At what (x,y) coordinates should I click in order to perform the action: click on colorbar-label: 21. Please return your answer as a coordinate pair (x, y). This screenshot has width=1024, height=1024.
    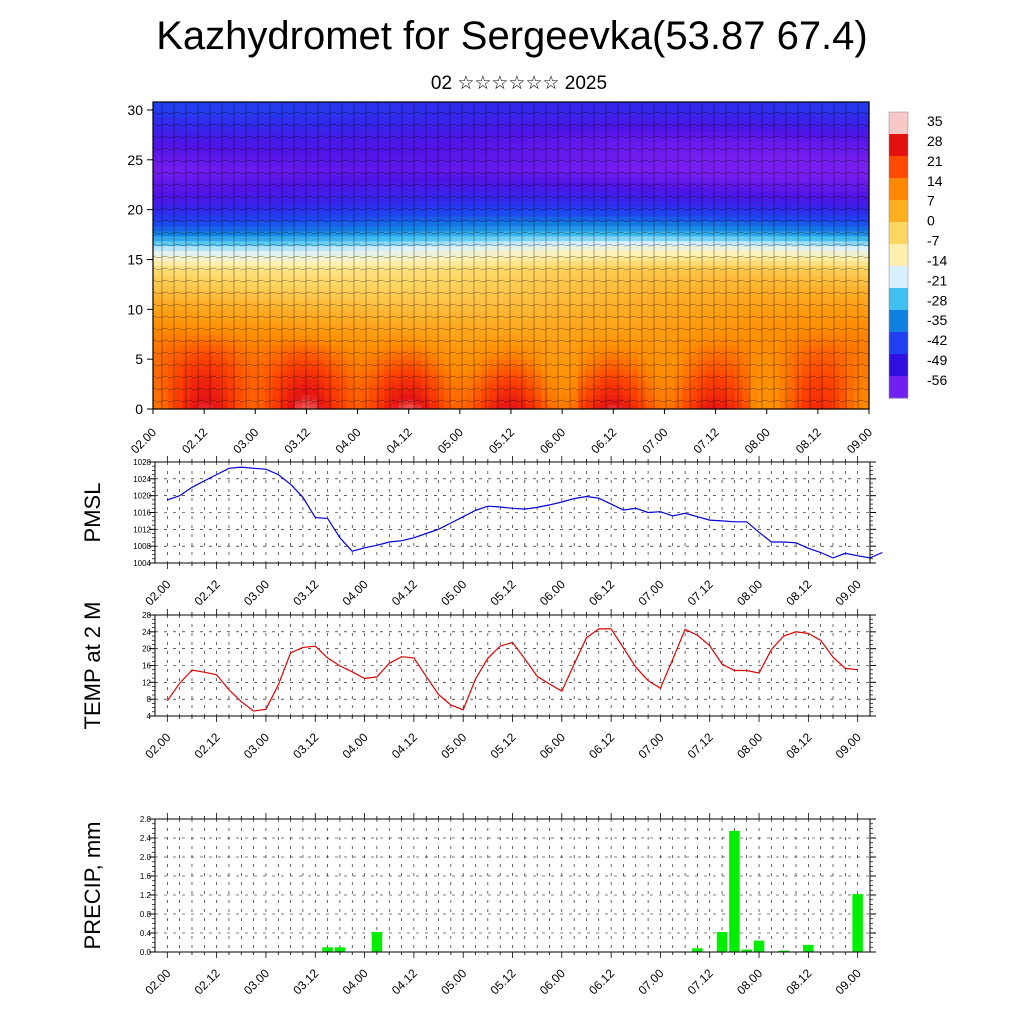
    Looking at the image, I should click on (935, 161).